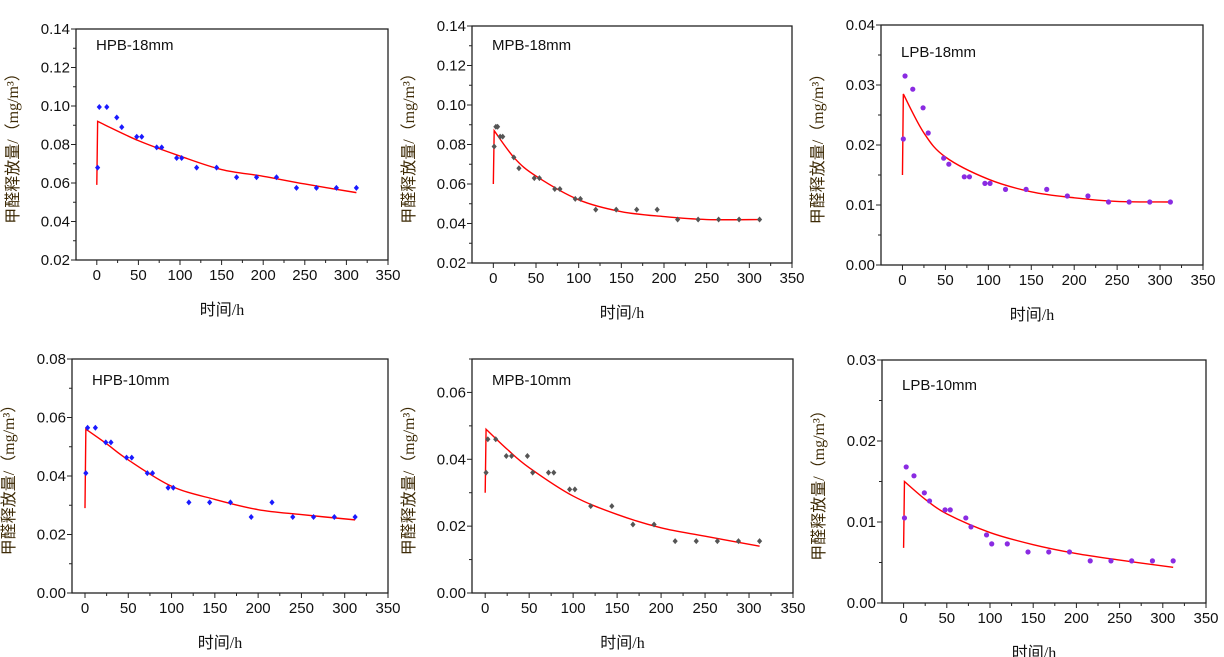 Image resolution: width=1224 pixels, height=657 pixels. I want to click on panel-title: LPB-18mm, so click(938, 52).